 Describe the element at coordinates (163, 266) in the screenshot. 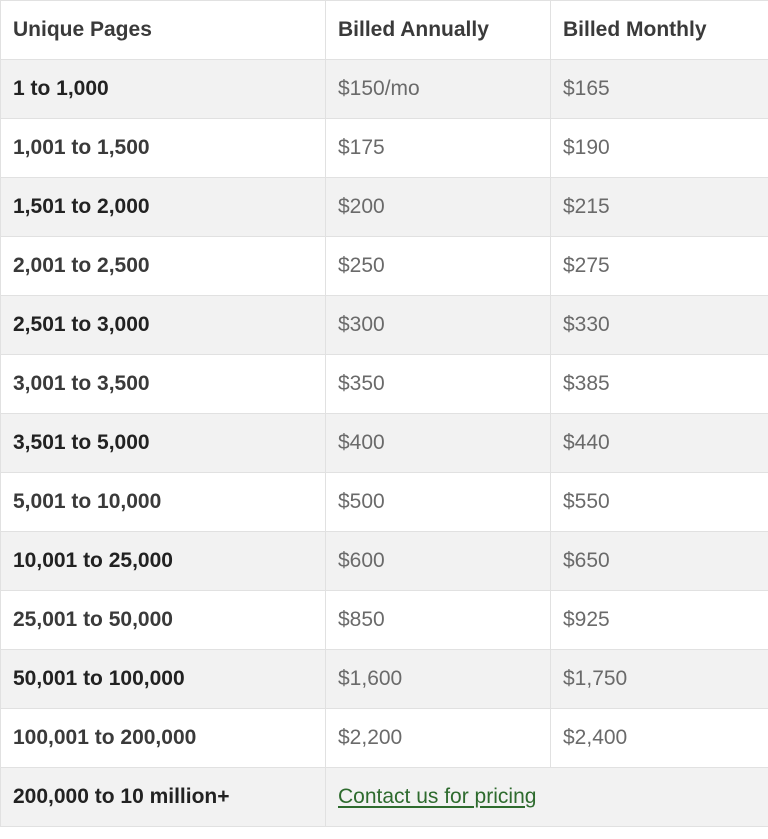

I see `row-pages: 2,001 to 2,500` at that location.